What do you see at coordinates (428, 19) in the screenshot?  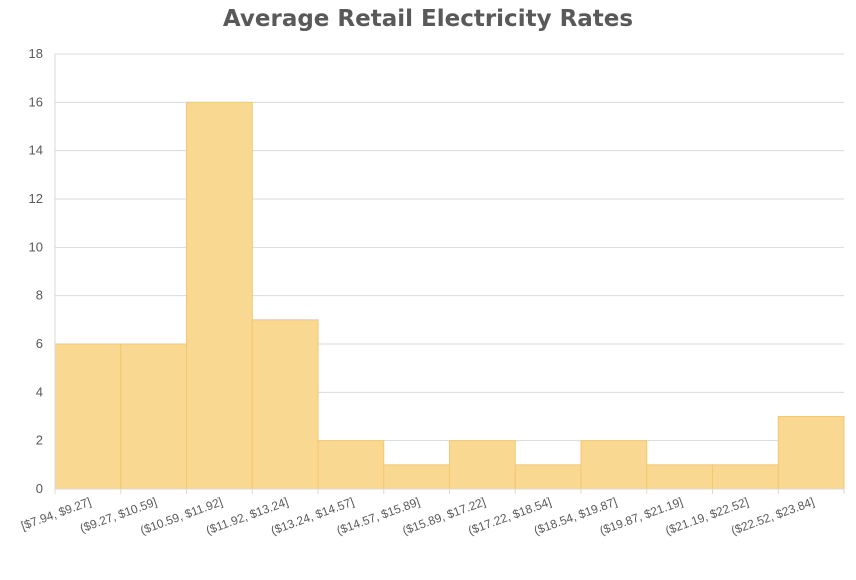 I see `chart-title: Average Retail Electricity Rates` at bounding box center [428, 19].